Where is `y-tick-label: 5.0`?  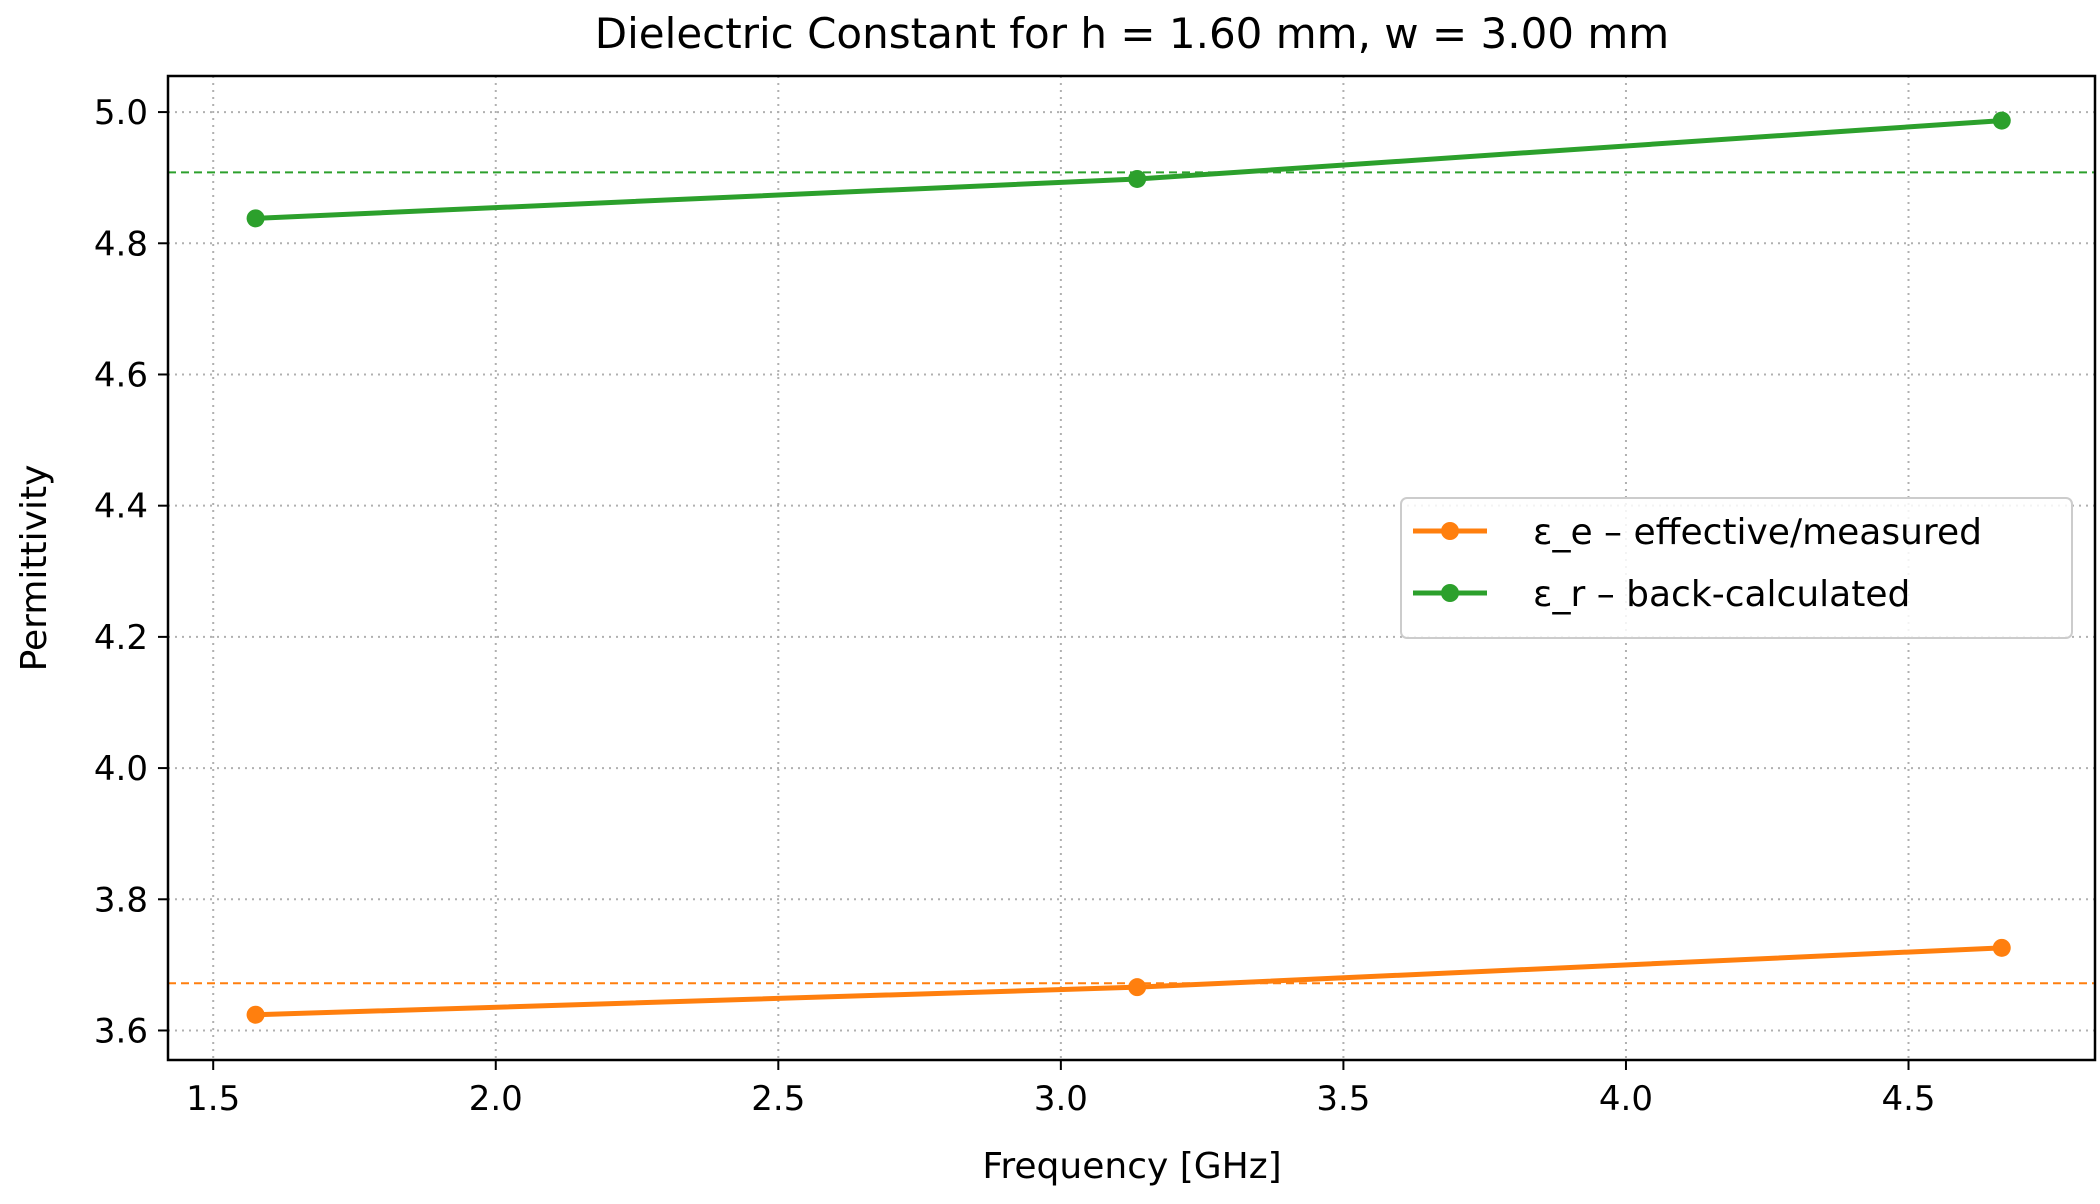
y-tick-label: 5.0 is located at coordinates (121, 113).